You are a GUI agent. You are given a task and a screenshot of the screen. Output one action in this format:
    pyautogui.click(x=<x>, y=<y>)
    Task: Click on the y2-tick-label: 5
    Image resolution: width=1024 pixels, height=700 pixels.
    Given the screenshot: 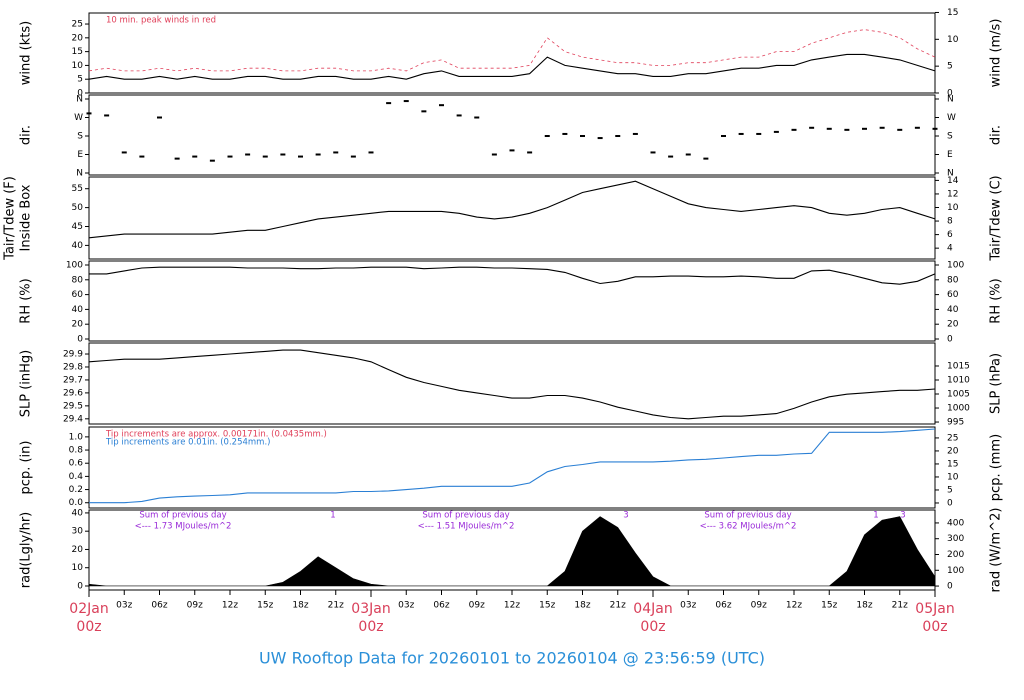 What is the action you would take?
    pyautogui.click(x=950, y=490)
    